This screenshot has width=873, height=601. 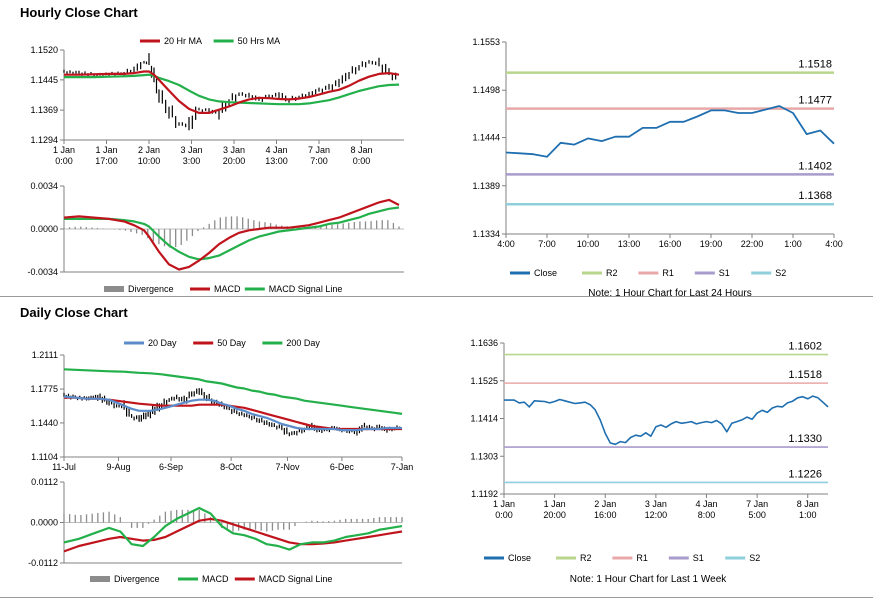 What do you see at coordinates (586, 558) in the screenshot?
I see `daily-week-legend-label: R2` at bounding box center [586, 558].